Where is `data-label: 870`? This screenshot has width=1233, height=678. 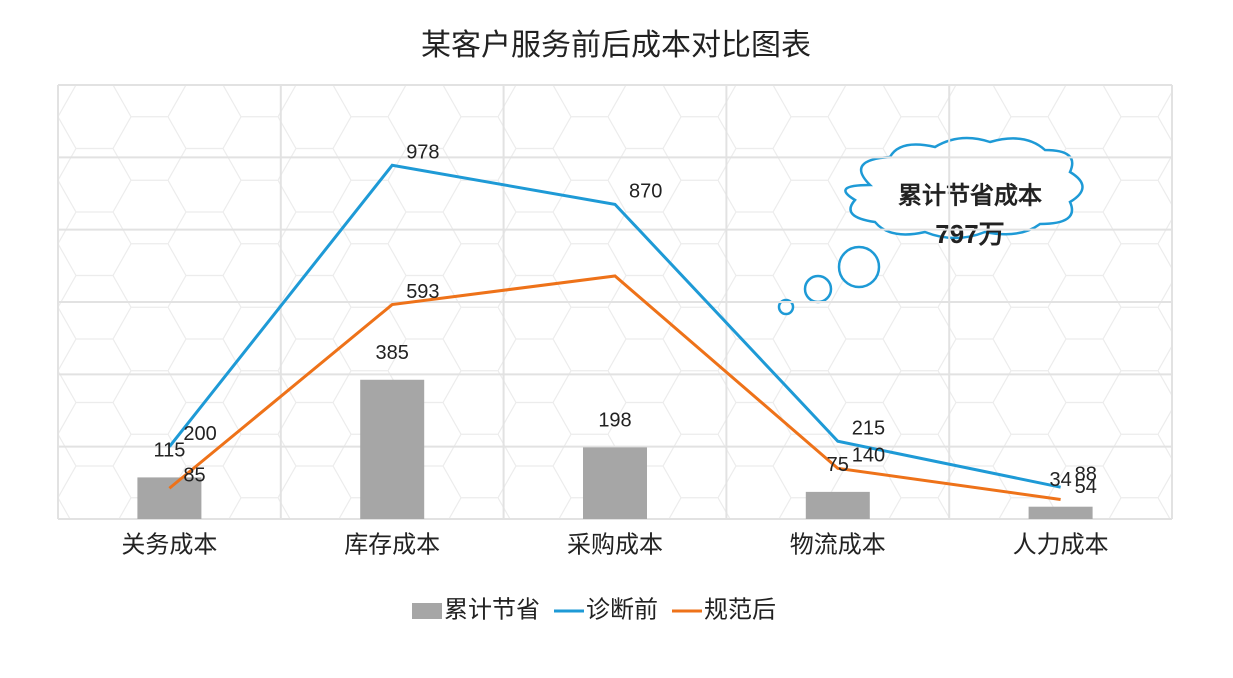 data-label: 870 is located at coordinates (645, 192).